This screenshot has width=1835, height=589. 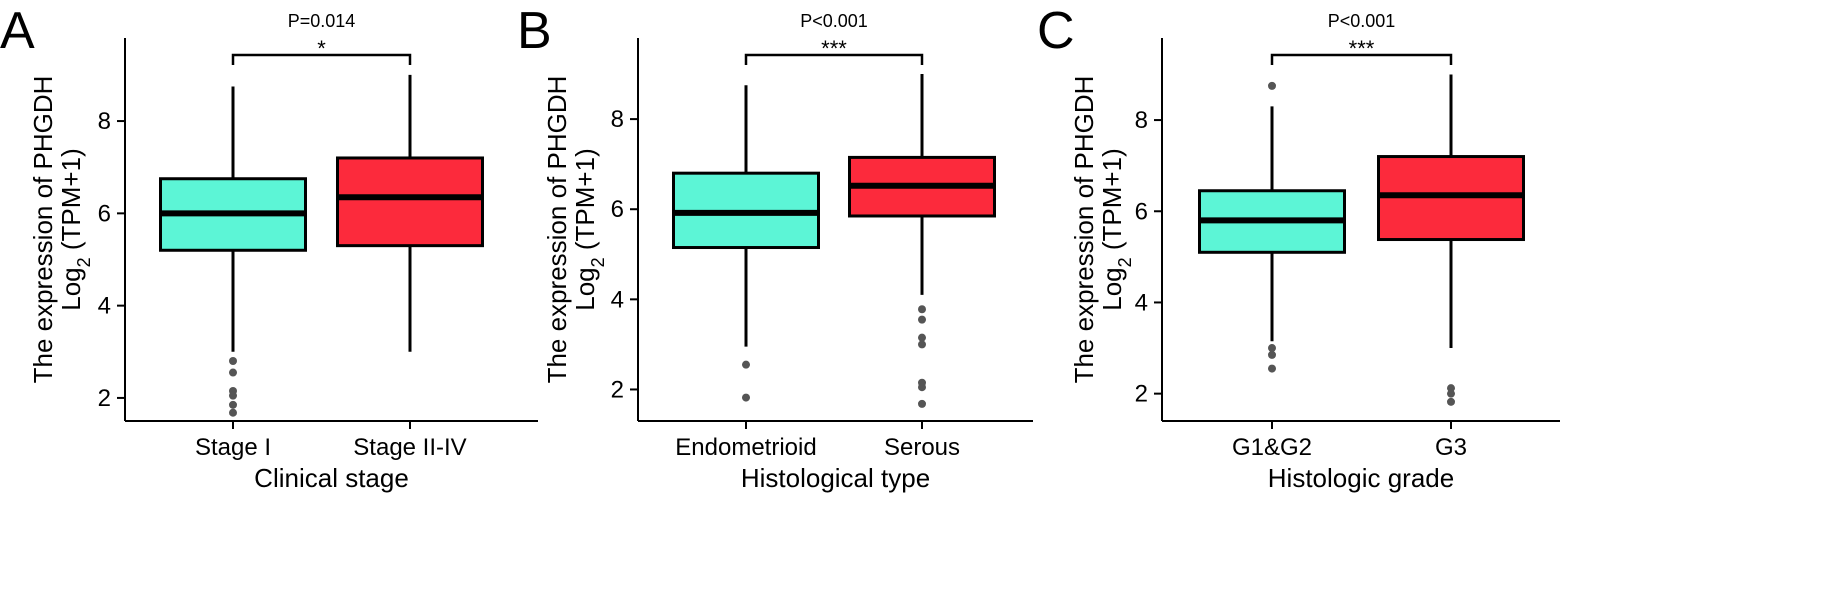 I want to click on box-iqr, so click(x=410, y=202).